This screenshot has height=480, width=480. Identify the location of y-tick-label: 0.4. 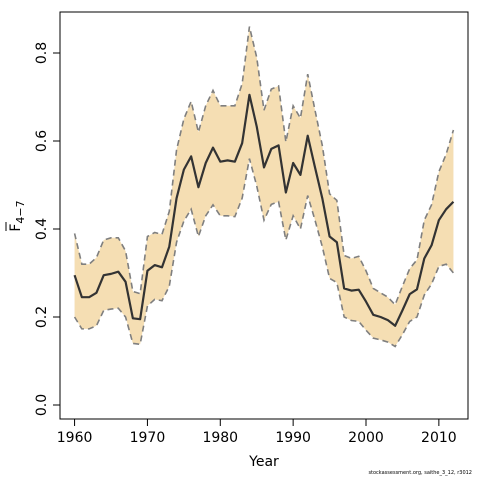
(42, 229).